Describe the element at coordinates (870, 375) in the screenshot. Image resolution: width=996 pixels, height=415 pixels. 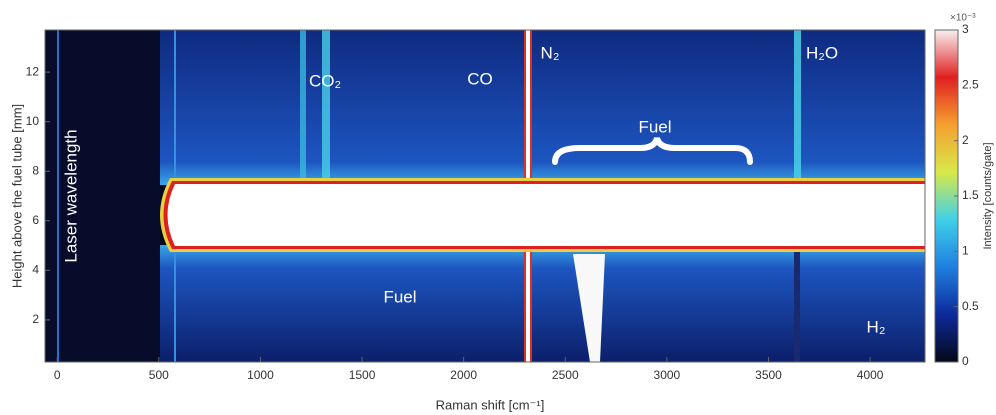
I see `x-tick-label: 4000` at that location.